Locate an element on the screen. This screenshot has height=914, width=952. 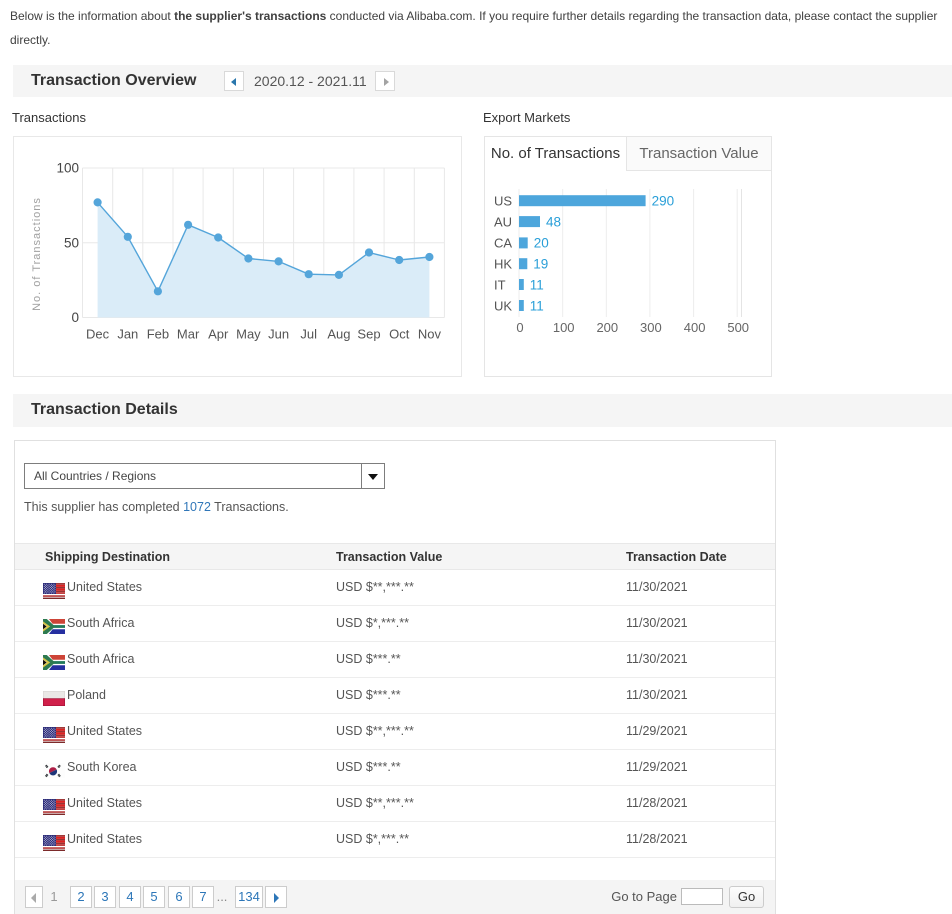
svg-text: 20 is located at coordinates (541, 243).